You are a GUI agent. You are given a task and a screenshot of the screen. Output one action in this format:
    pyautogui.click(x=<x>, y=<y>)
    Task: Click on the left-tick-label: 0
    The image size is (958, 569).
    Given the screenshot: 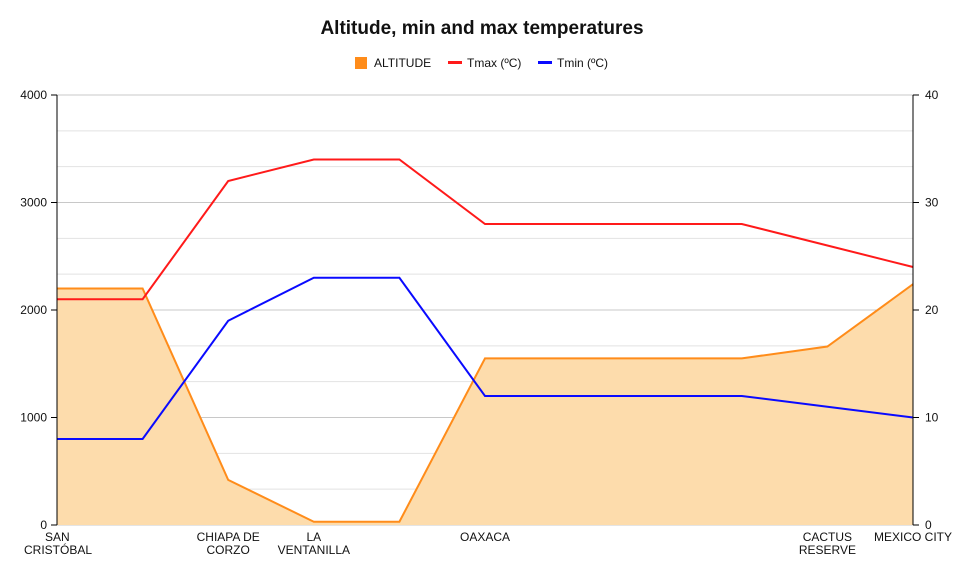 What is the action you would take?
    pyautogui.click(x=43, y=525)
    